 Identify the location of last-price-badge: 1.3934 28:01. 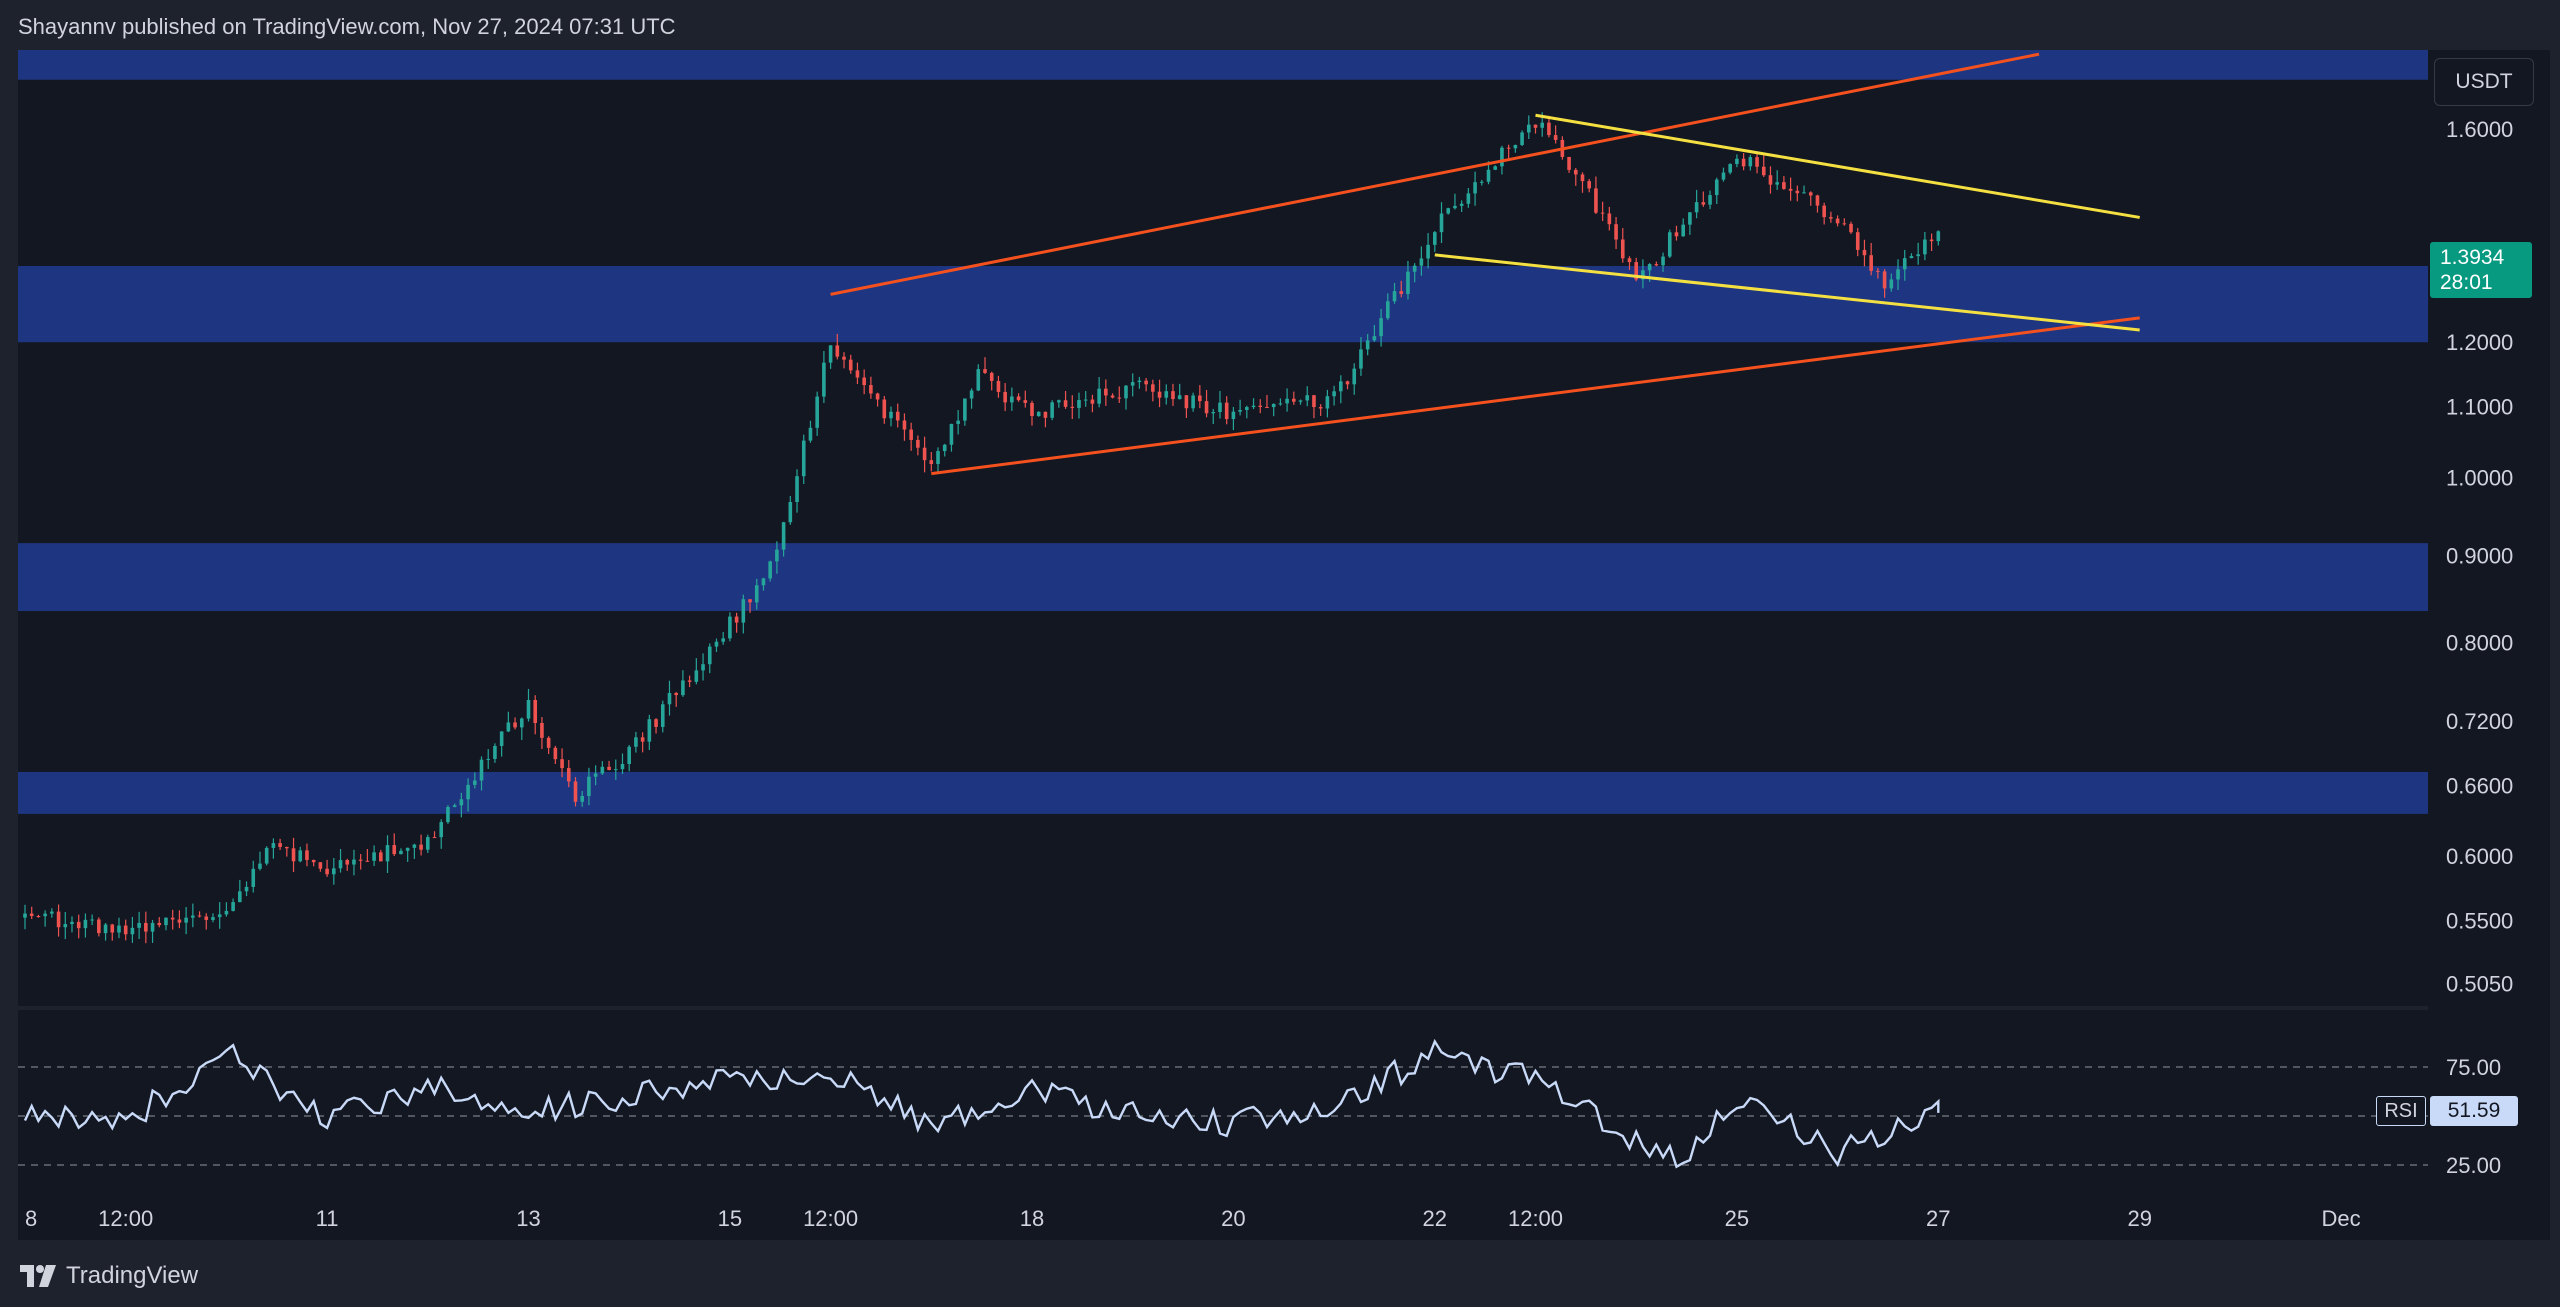
(2481, 270).